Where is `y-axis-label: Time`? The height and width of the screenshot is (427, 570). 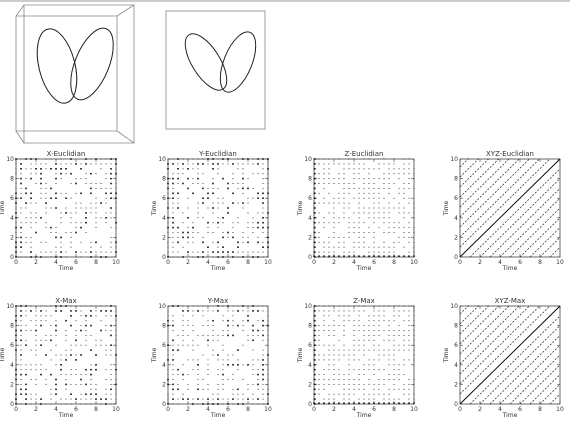
y-axis-label: Time is located at coordinates (3, 208).